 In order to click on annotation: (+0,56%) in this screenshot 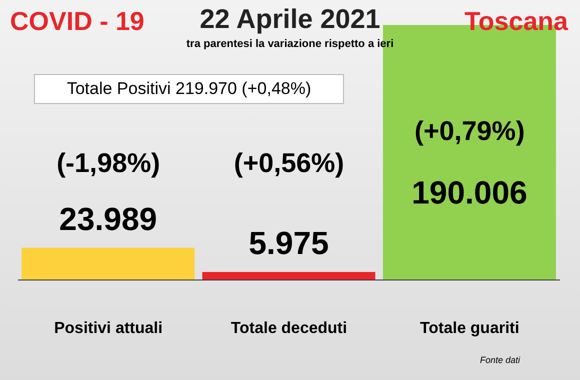, I will do `click(289, 163)`.